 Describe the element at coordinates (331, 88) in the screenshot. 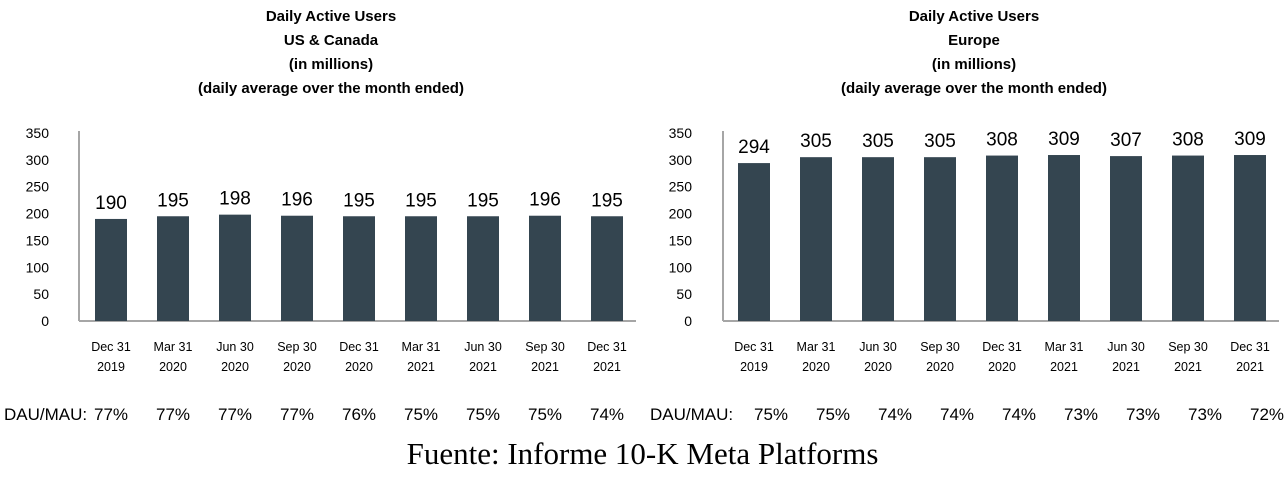

I see `chart-title-line: (daily average over the month ended)` at that location.